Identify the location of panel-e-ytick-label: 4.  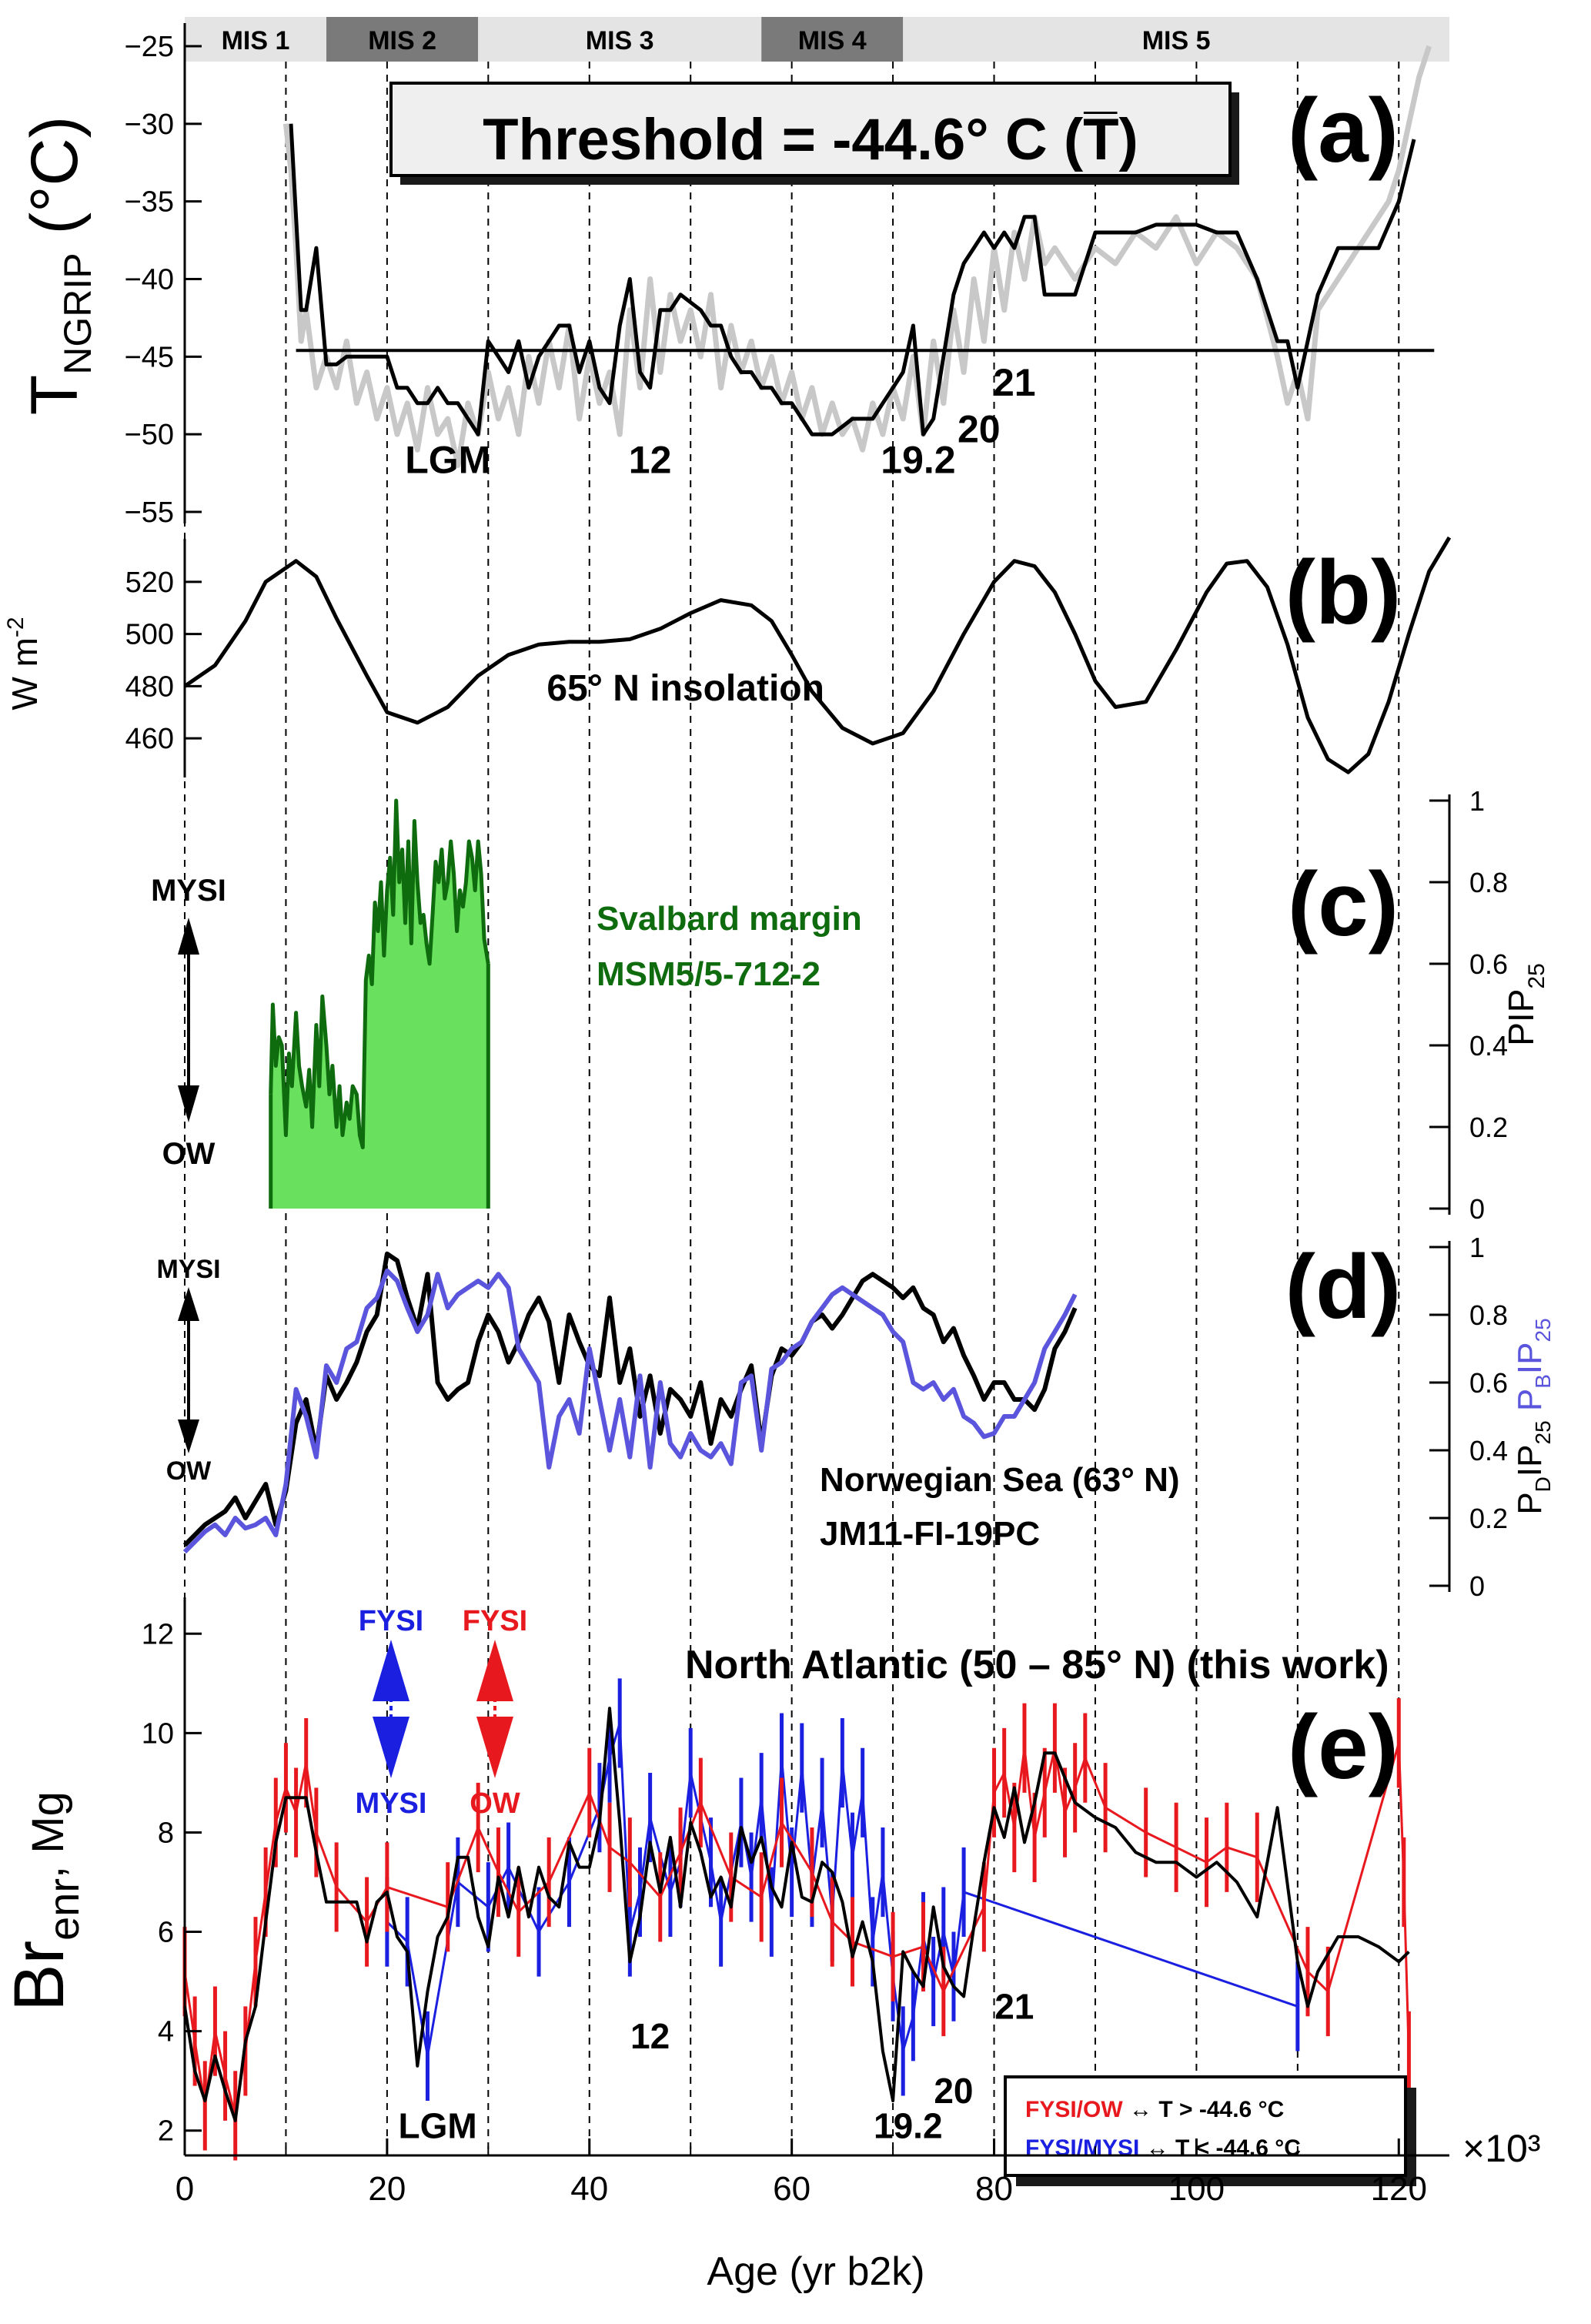
(166, 2032).